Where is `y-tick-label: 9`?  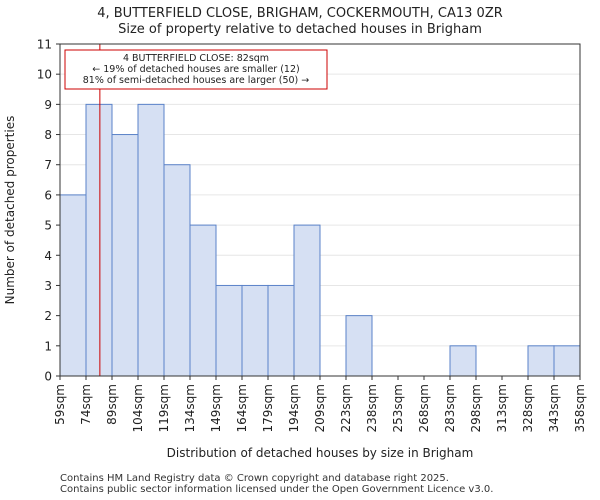 y-tick-label: 9 is located at coordinates (48, 105).